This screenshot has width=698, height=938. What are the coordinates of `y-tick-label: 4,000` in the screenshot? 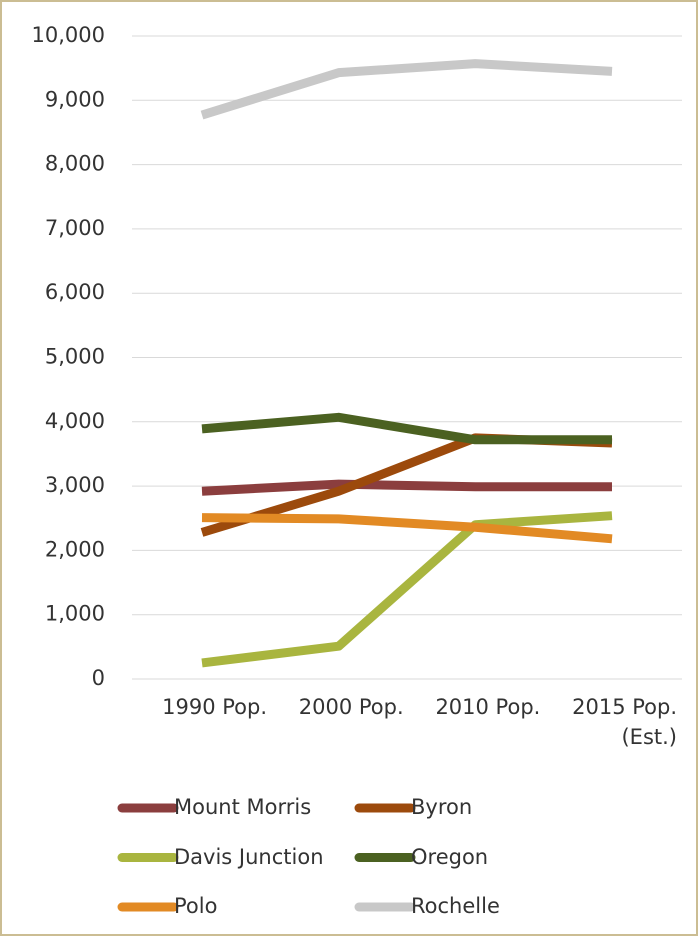 It's located at (75, 421).